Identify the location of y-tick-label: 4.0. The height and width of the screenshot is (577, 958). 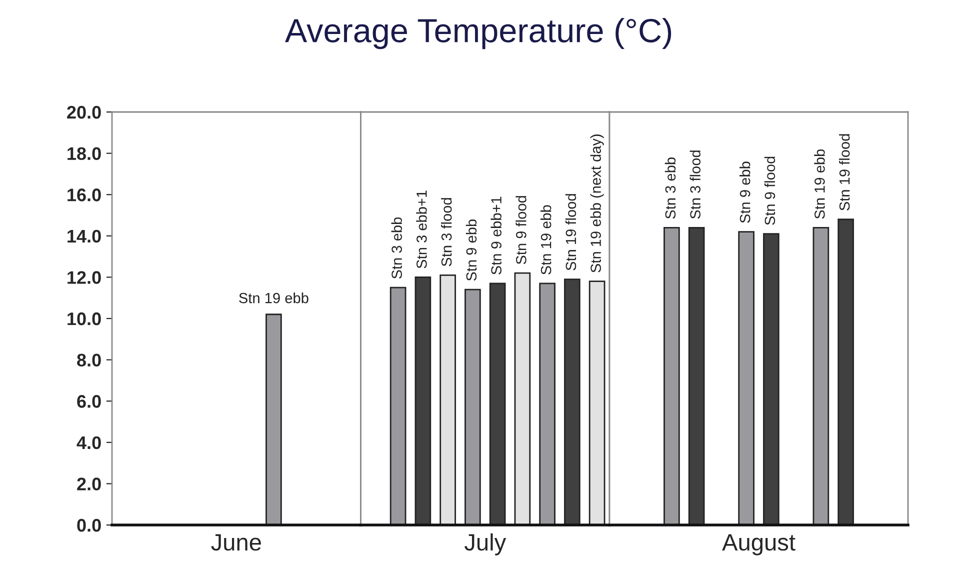
(88, 443).